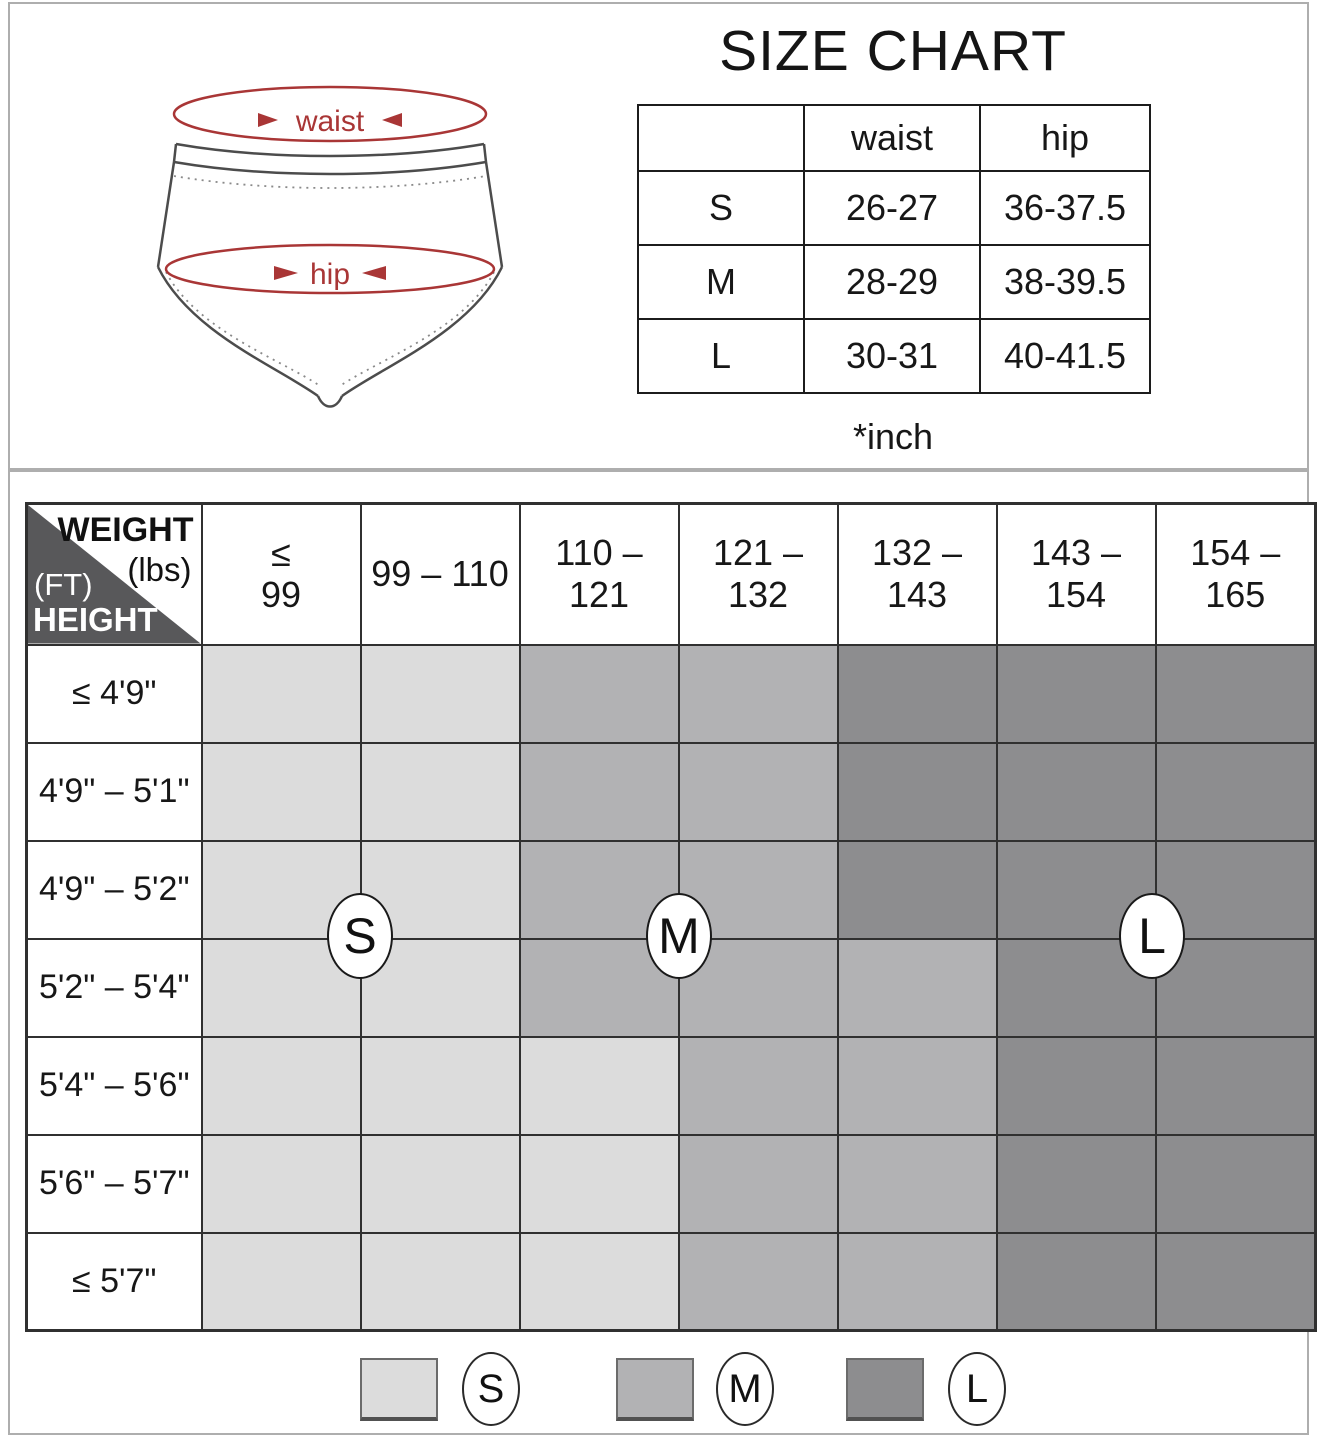 This screenshot has width=1325, height=1439. What do you see at coordinates (125, 530) in the screenshot?
I see `corner-weight-label: WEIGHT` at bounding box center [125, 530].